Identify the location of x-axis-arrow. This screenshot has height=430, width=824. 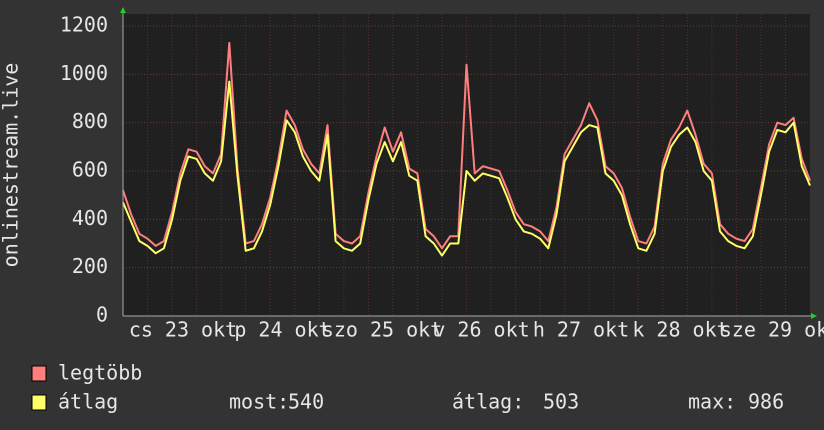
(814, 316).